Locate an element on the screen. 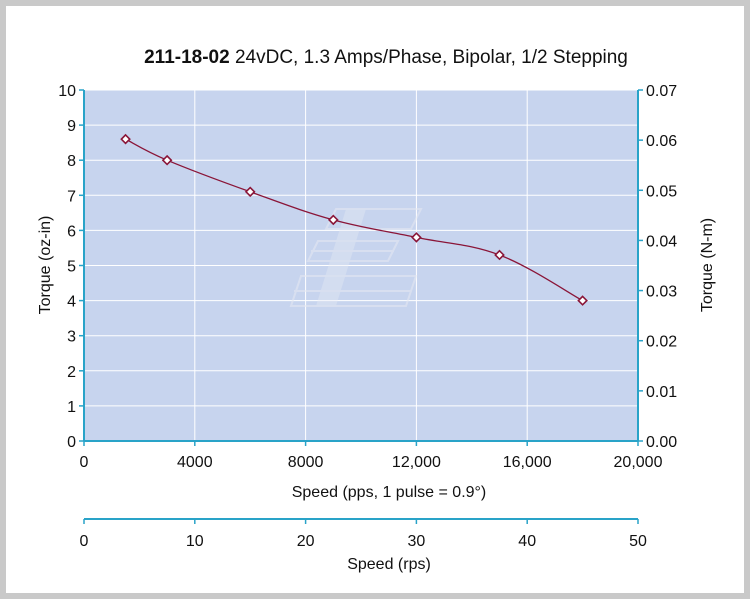 The height and width of the screenshot is (599, 750). logo-stem is located at coordinates (341, 257).